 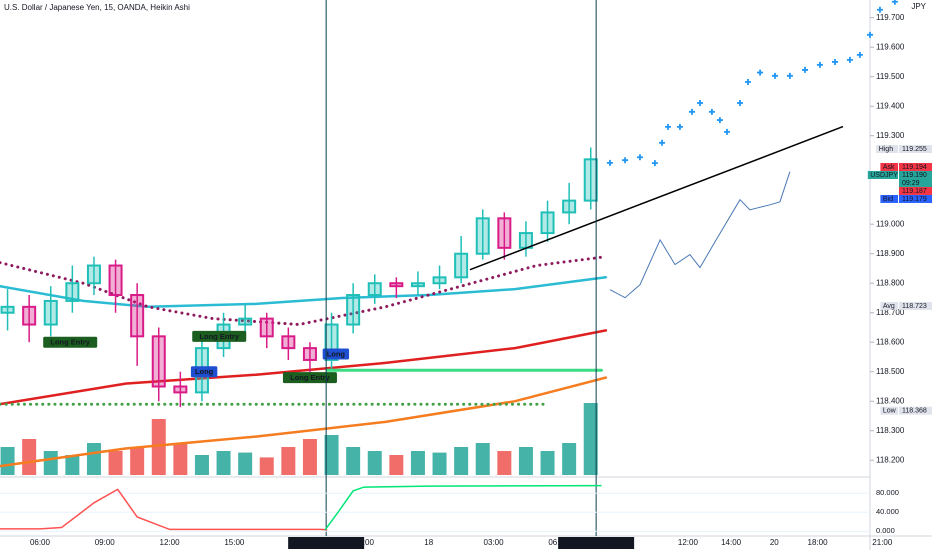 I want to click on x-tick-label: 03:00, so click(x=494, y=542).